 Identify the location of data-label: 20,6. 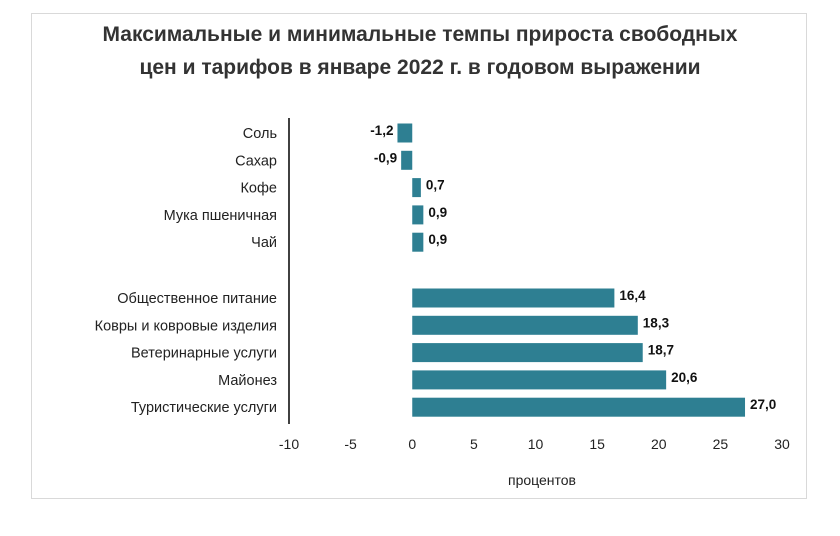
(684, 377).